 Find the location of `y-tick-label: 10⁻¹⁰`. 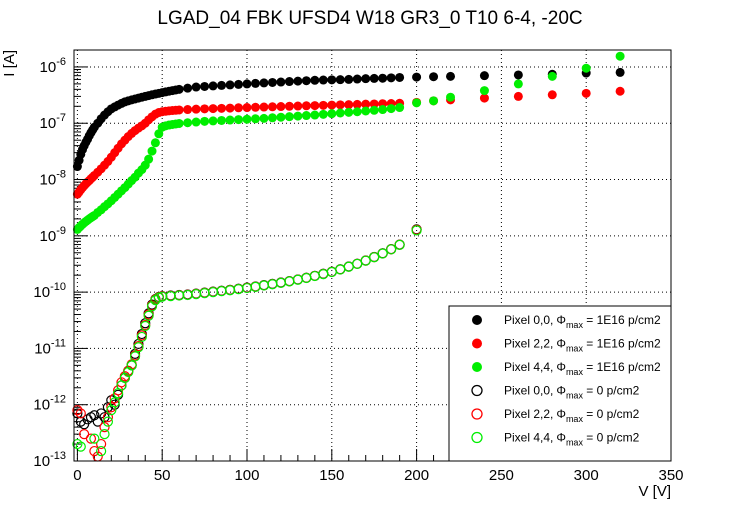

y-tick-label: 10⁻¹⁰ is located at coordinates (49, 291).